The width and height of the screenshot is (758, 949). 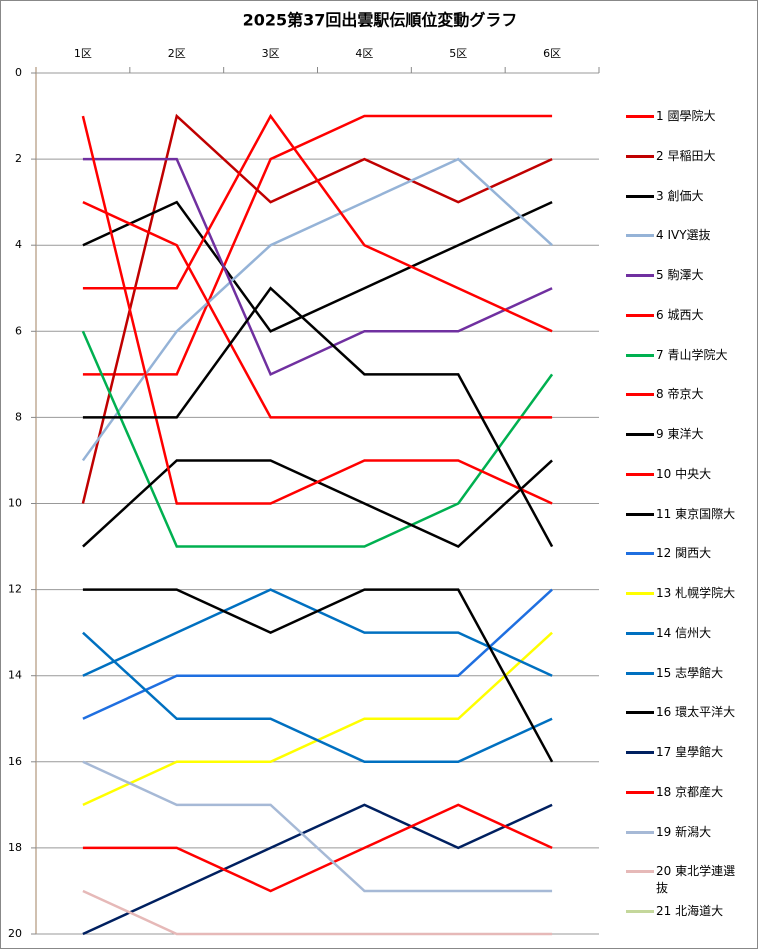 I want to click on legend-label: 16 環太平洋大, so click(x=696, y=712).